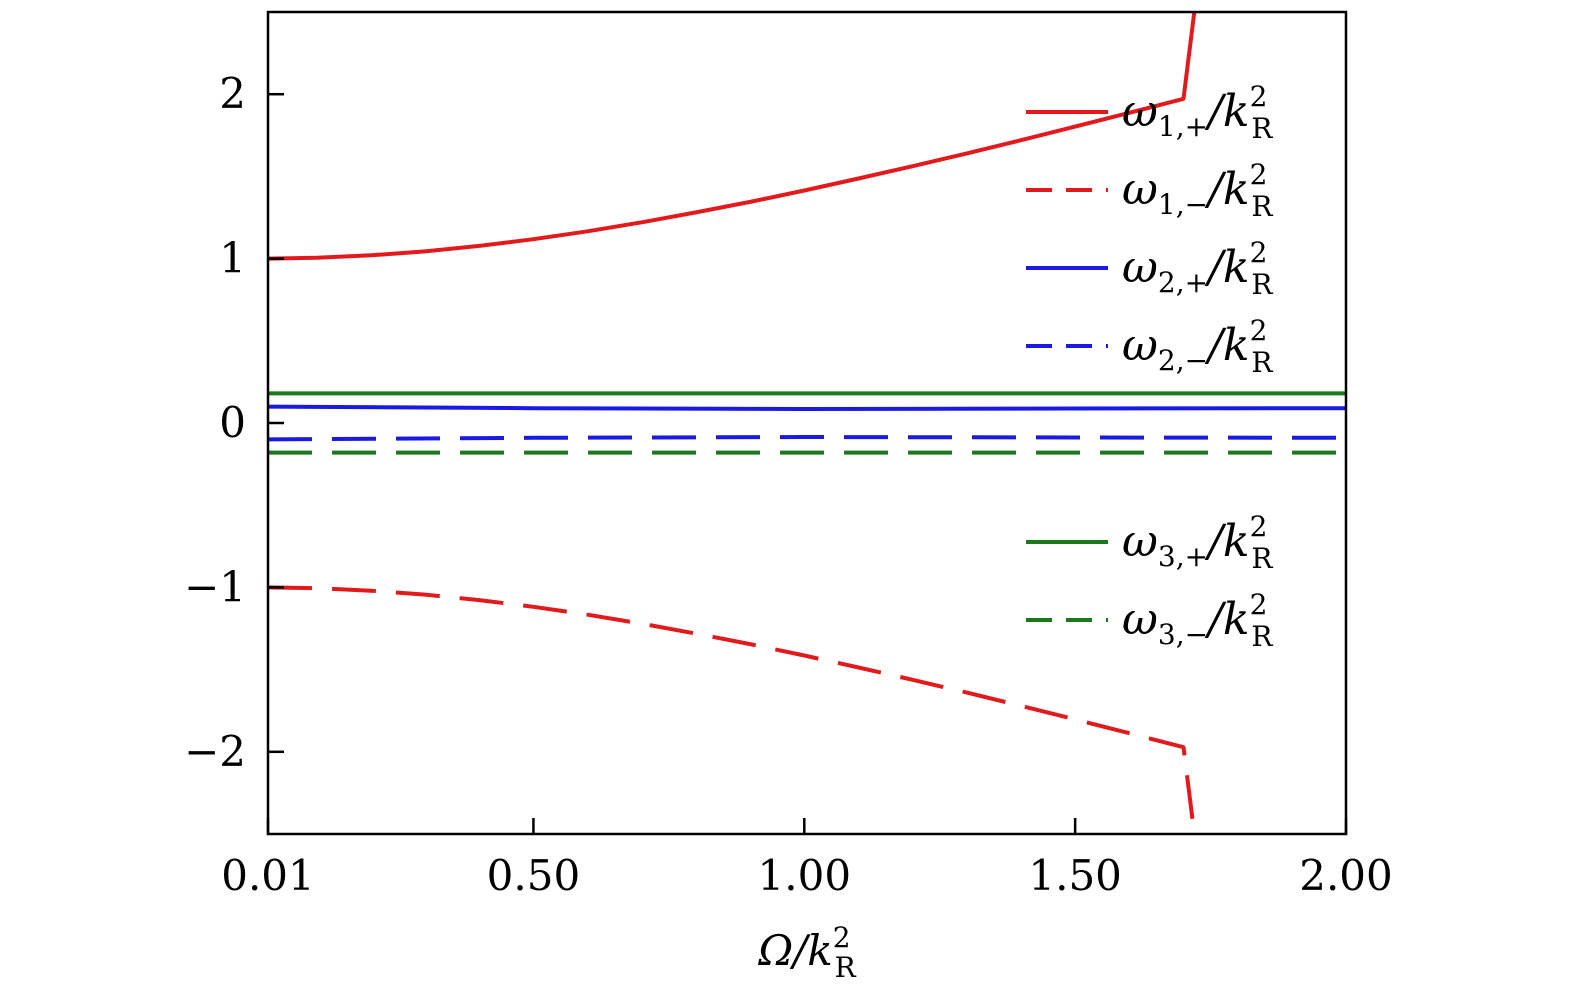  I want to click on x-tick-label: 1.50, so click(1075, 875).